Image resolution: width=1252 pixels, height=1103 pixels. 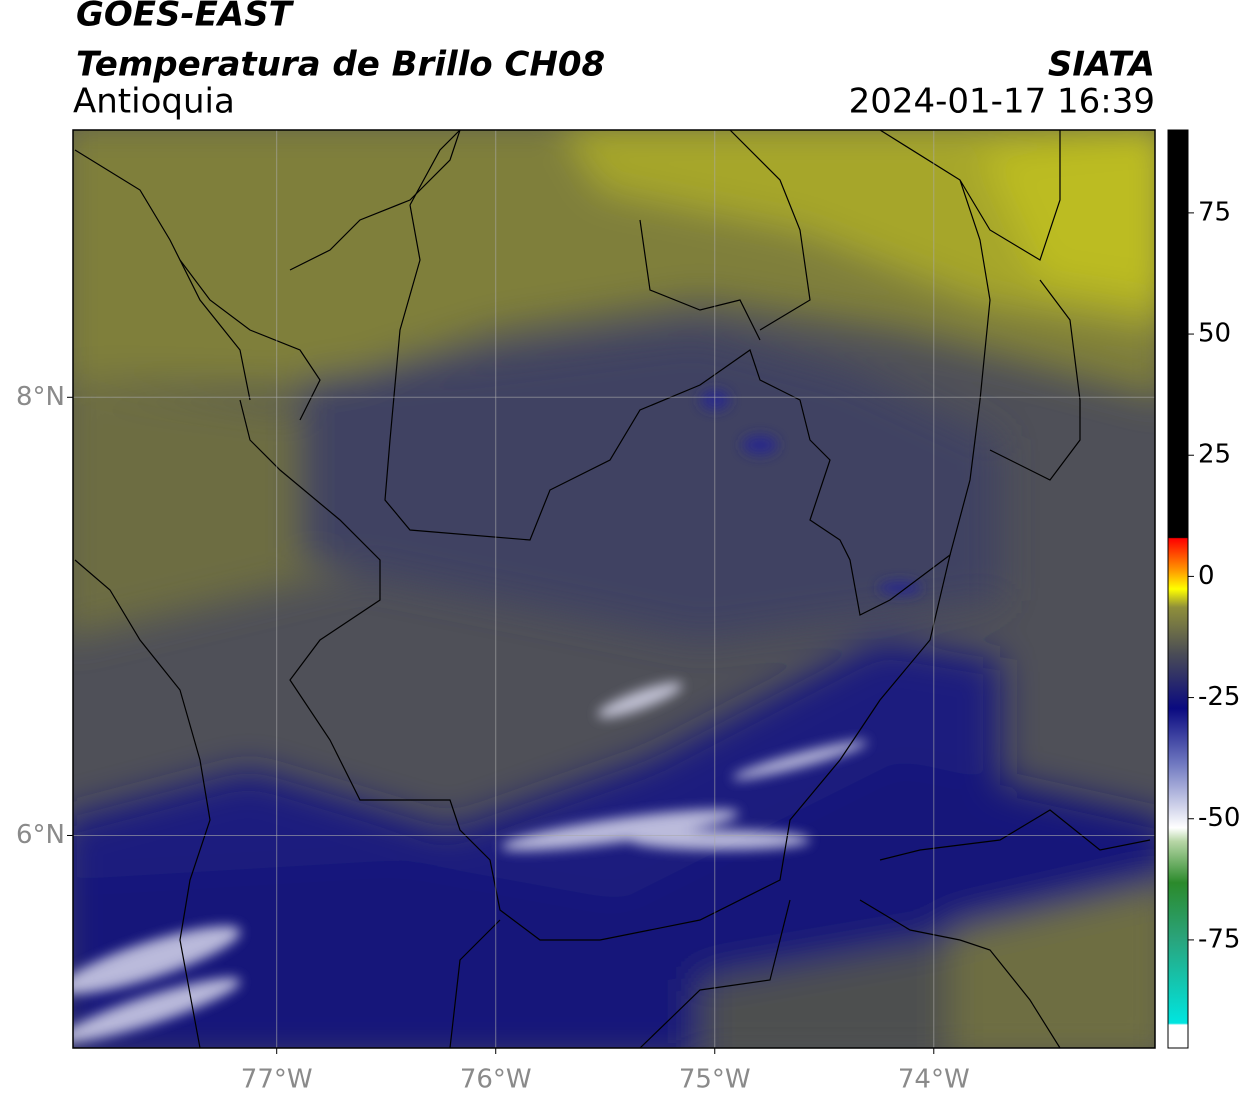 What do you see at coordinates (1206, 576) in the screenshot?
I see `colorbar-tick-label: 0` at bounding box center [1206, 576].